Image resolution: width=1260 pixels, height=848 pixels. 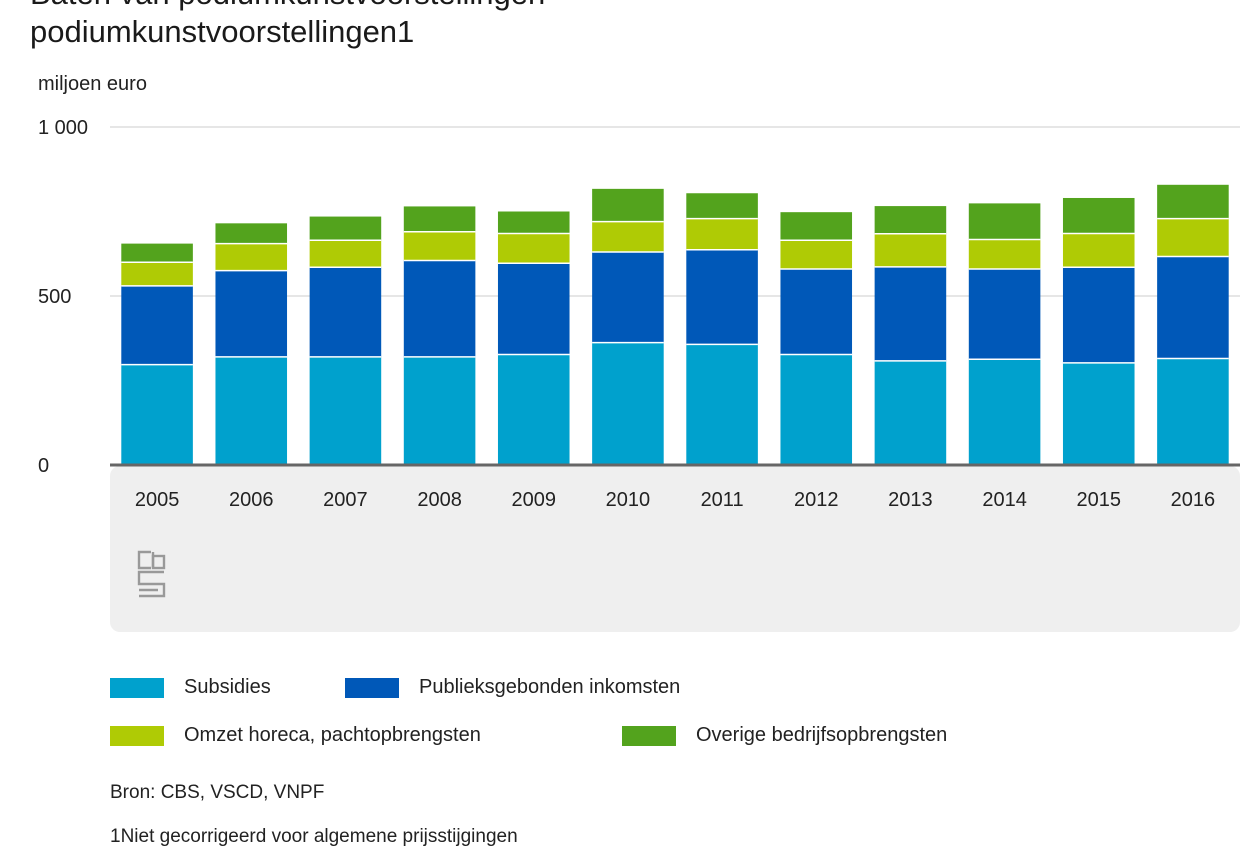 What do you see at coordinates (222, 31) in the screenshot?
I see `chart-title: podiumkunstvoorstellingen1` at bounding box center [222, 31].